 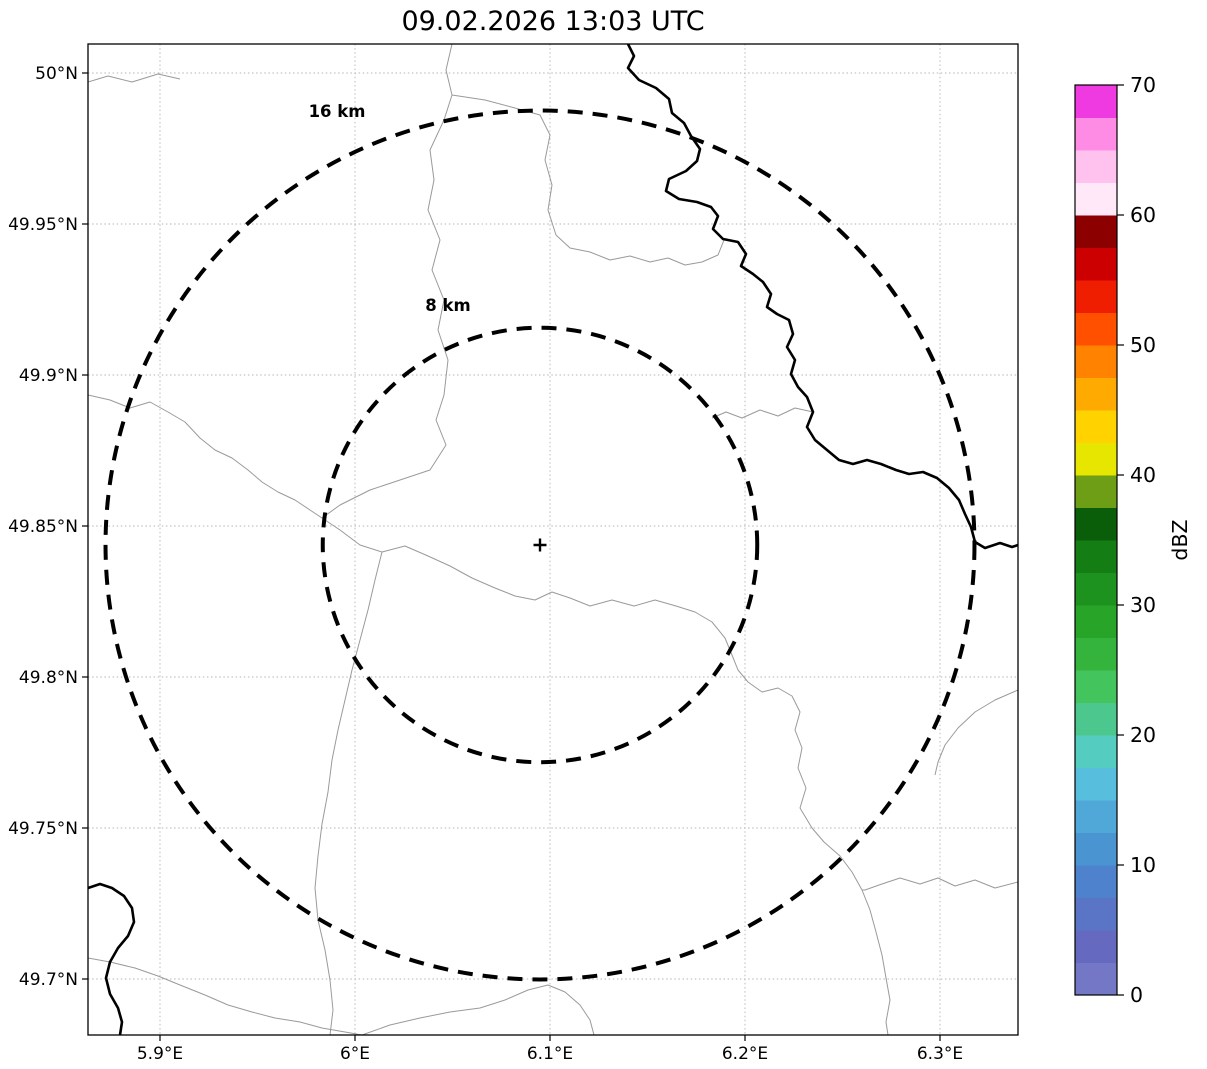 What do you see at coordinates (43, 225) in the screenshot?
I see `y-tick-label: 49.95°N` at bounding box center [43, 225].